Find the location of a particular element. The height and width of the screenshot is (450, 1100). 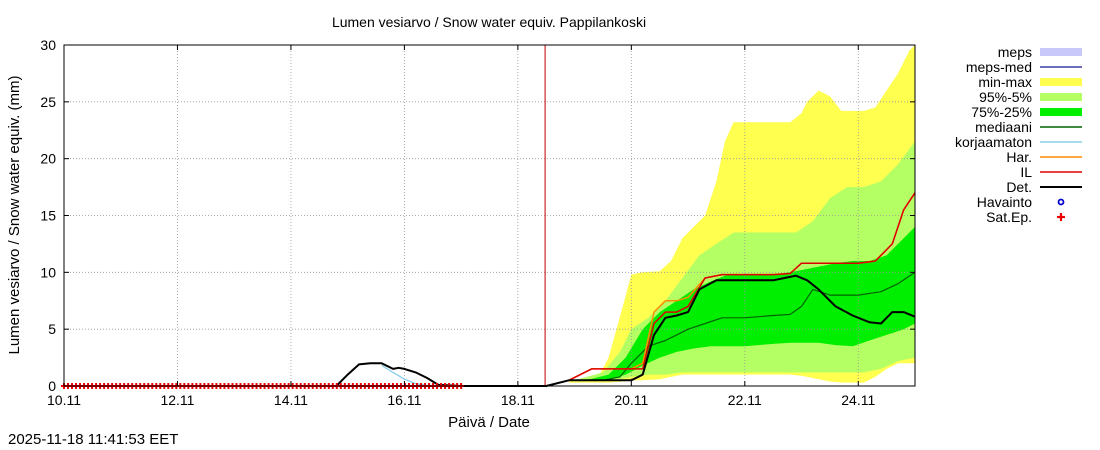

x-tick-label: 16.11 is located at coordinates (404, 400).